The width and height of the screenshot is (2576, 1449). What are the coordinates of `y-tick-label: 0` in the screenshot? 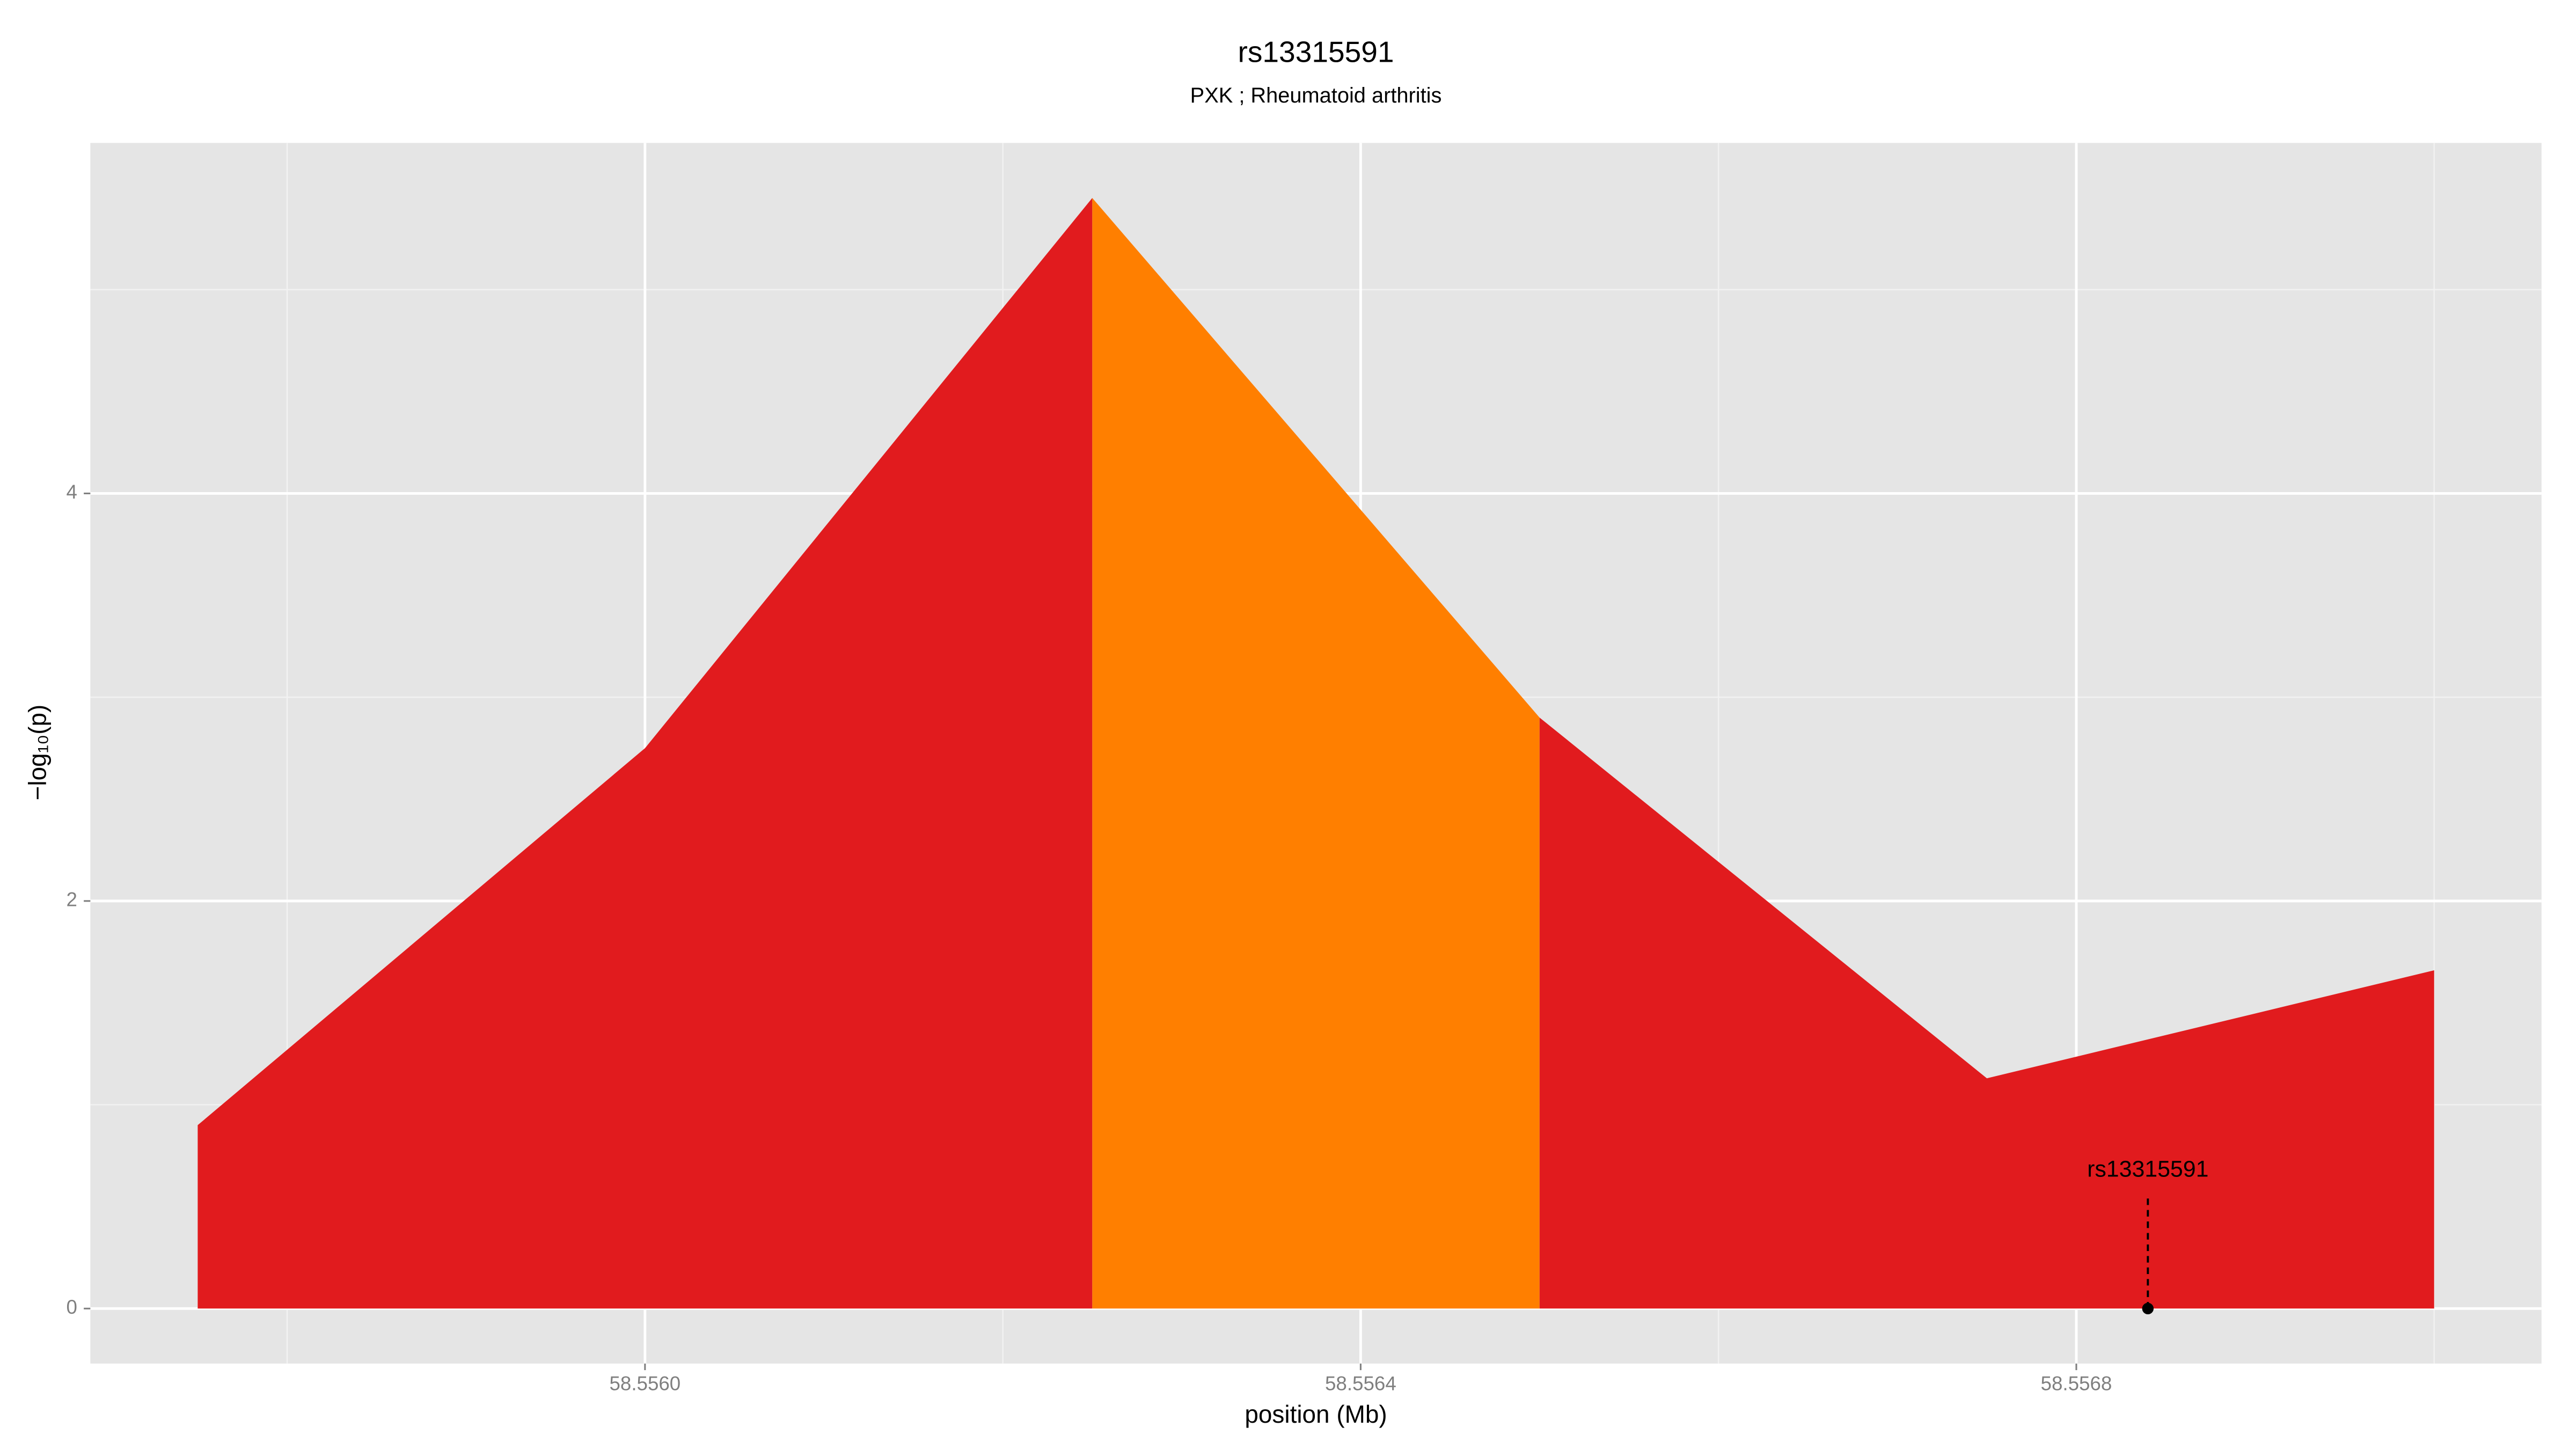 It's located at (71, 1307).